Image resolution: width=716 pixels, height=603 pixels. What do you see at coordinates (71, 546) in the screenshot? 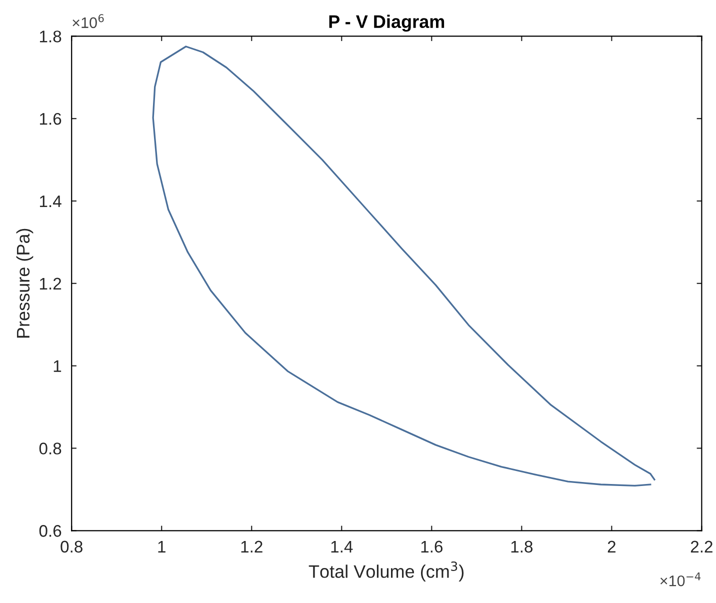
I see `x-tick-label: 0.8` at bounding box center [71, 546].